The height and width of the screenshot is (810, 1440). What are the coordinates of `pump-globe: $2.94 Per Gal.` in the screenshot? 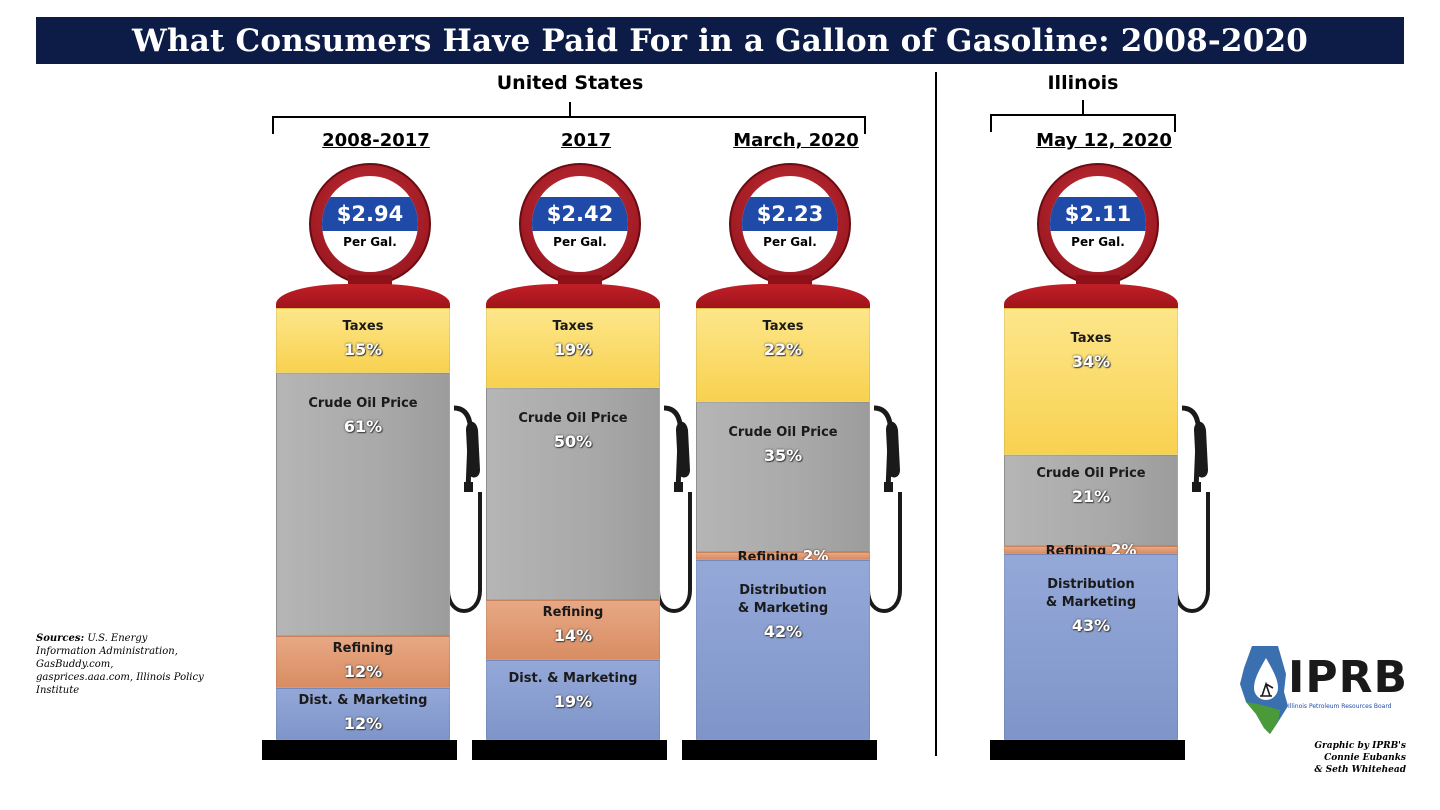 It's located at (370, 224).